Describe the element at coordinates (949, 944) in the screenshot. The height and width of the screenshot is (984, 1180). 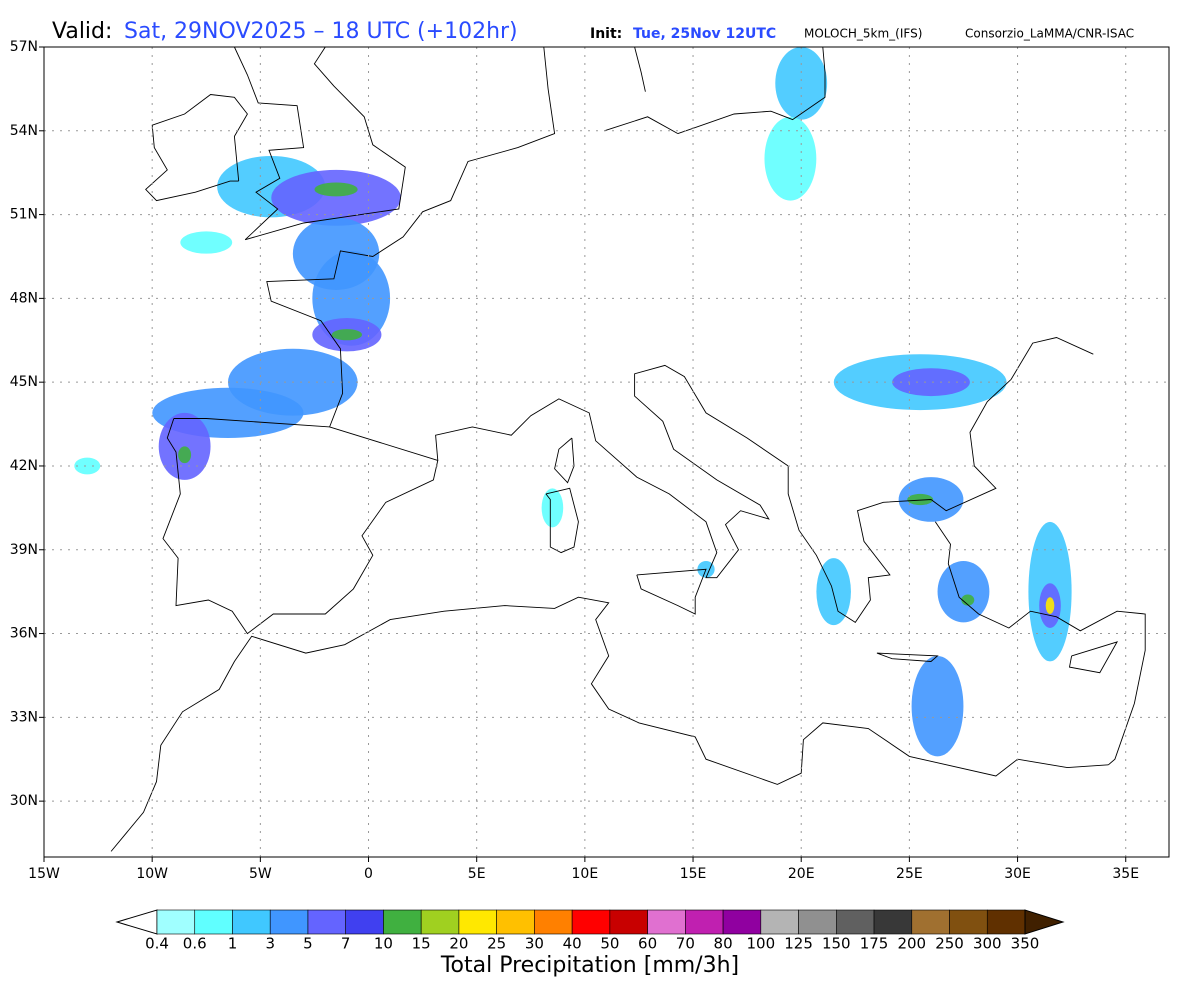
I see `colorbar-label: 250` at that location.